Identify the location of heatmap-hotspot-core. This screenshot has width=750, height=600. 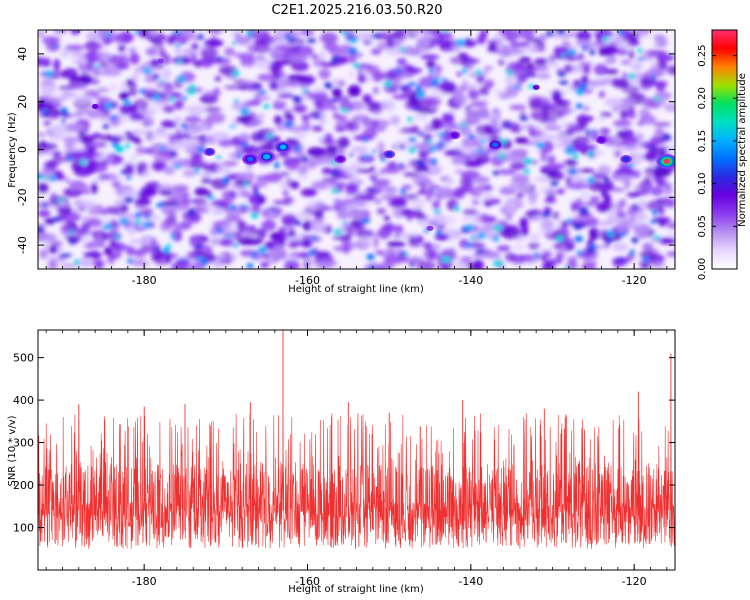
(454, 135).